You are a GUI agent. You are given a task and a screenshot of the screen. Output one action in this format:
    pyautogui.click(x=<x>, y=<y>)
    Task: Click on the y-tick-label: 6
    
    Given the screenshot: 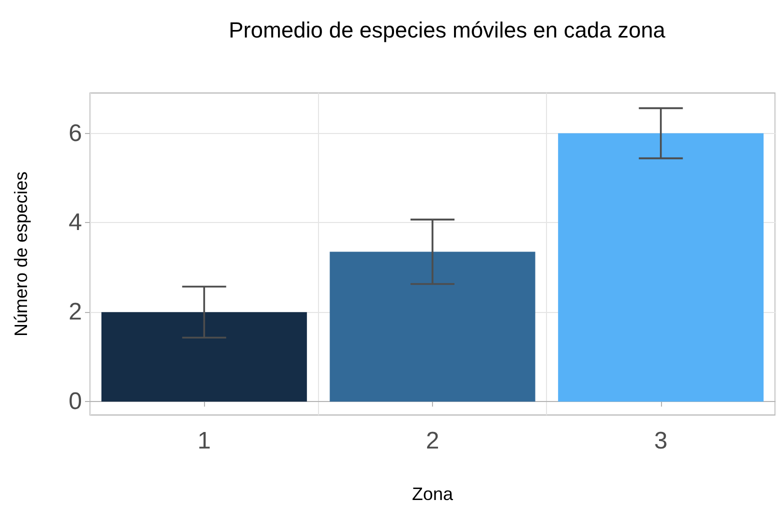 What is the action you would take?
    pyautogui.click(x=75, y=133)
    